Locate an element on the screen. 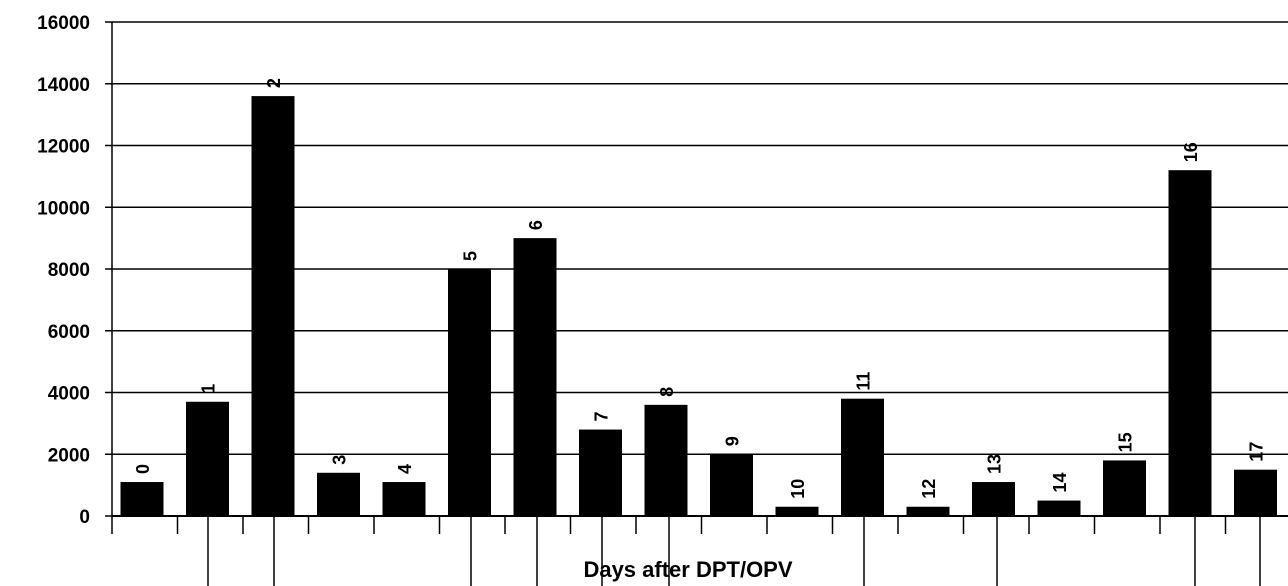 The image size is (1288, 586). bar-label-12: 12 is located at coordinates (929, 489).